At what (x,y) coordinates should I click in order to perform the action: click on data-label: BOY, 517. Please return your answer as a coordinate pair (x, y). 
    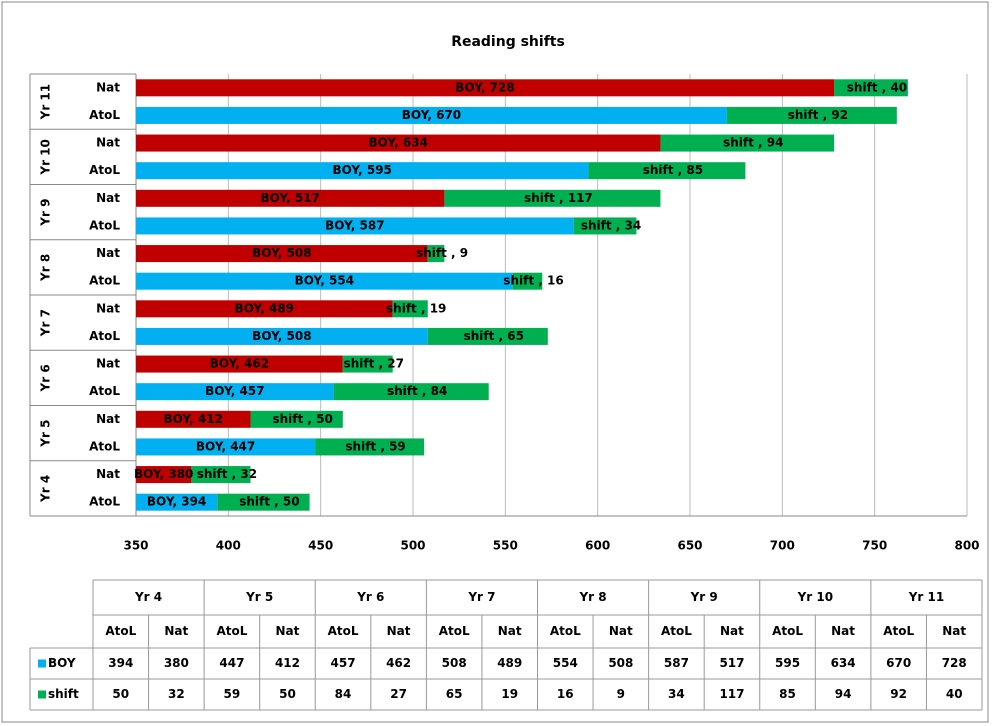
    Looking at the image, I should click on (289, 198).